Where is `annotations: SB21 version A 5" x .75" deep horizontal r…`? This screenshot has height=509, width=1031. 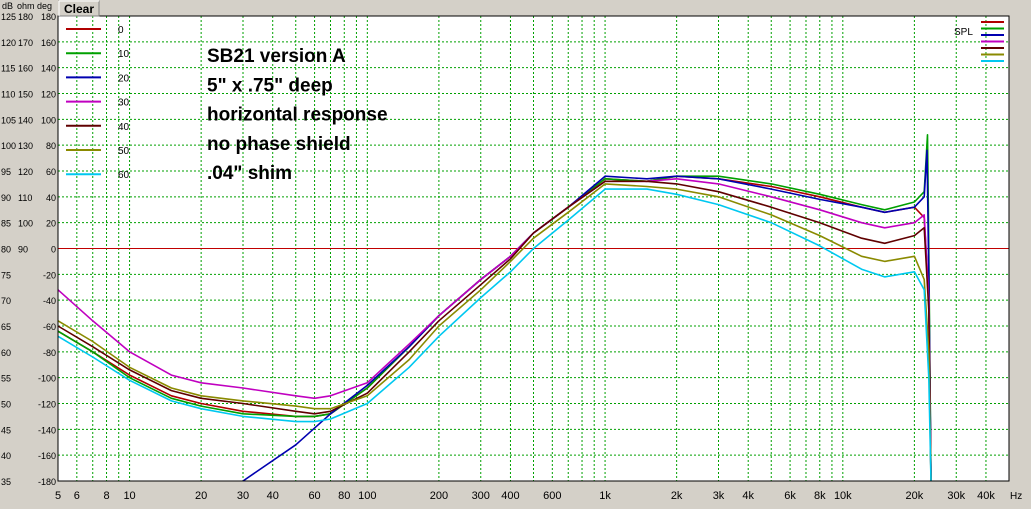
annotations: SB21 version A 5" x .75" deep horizontal r… is located at coordinates (297, 115).